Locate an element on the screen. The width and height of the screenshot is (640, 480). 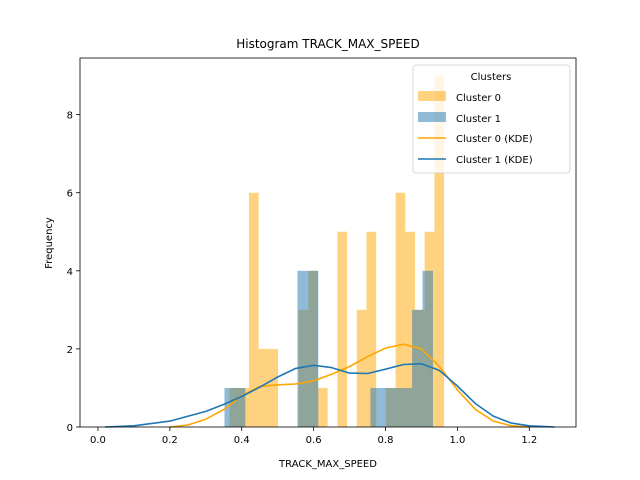
cluster-1-bars is located at coordinates (328, 348).